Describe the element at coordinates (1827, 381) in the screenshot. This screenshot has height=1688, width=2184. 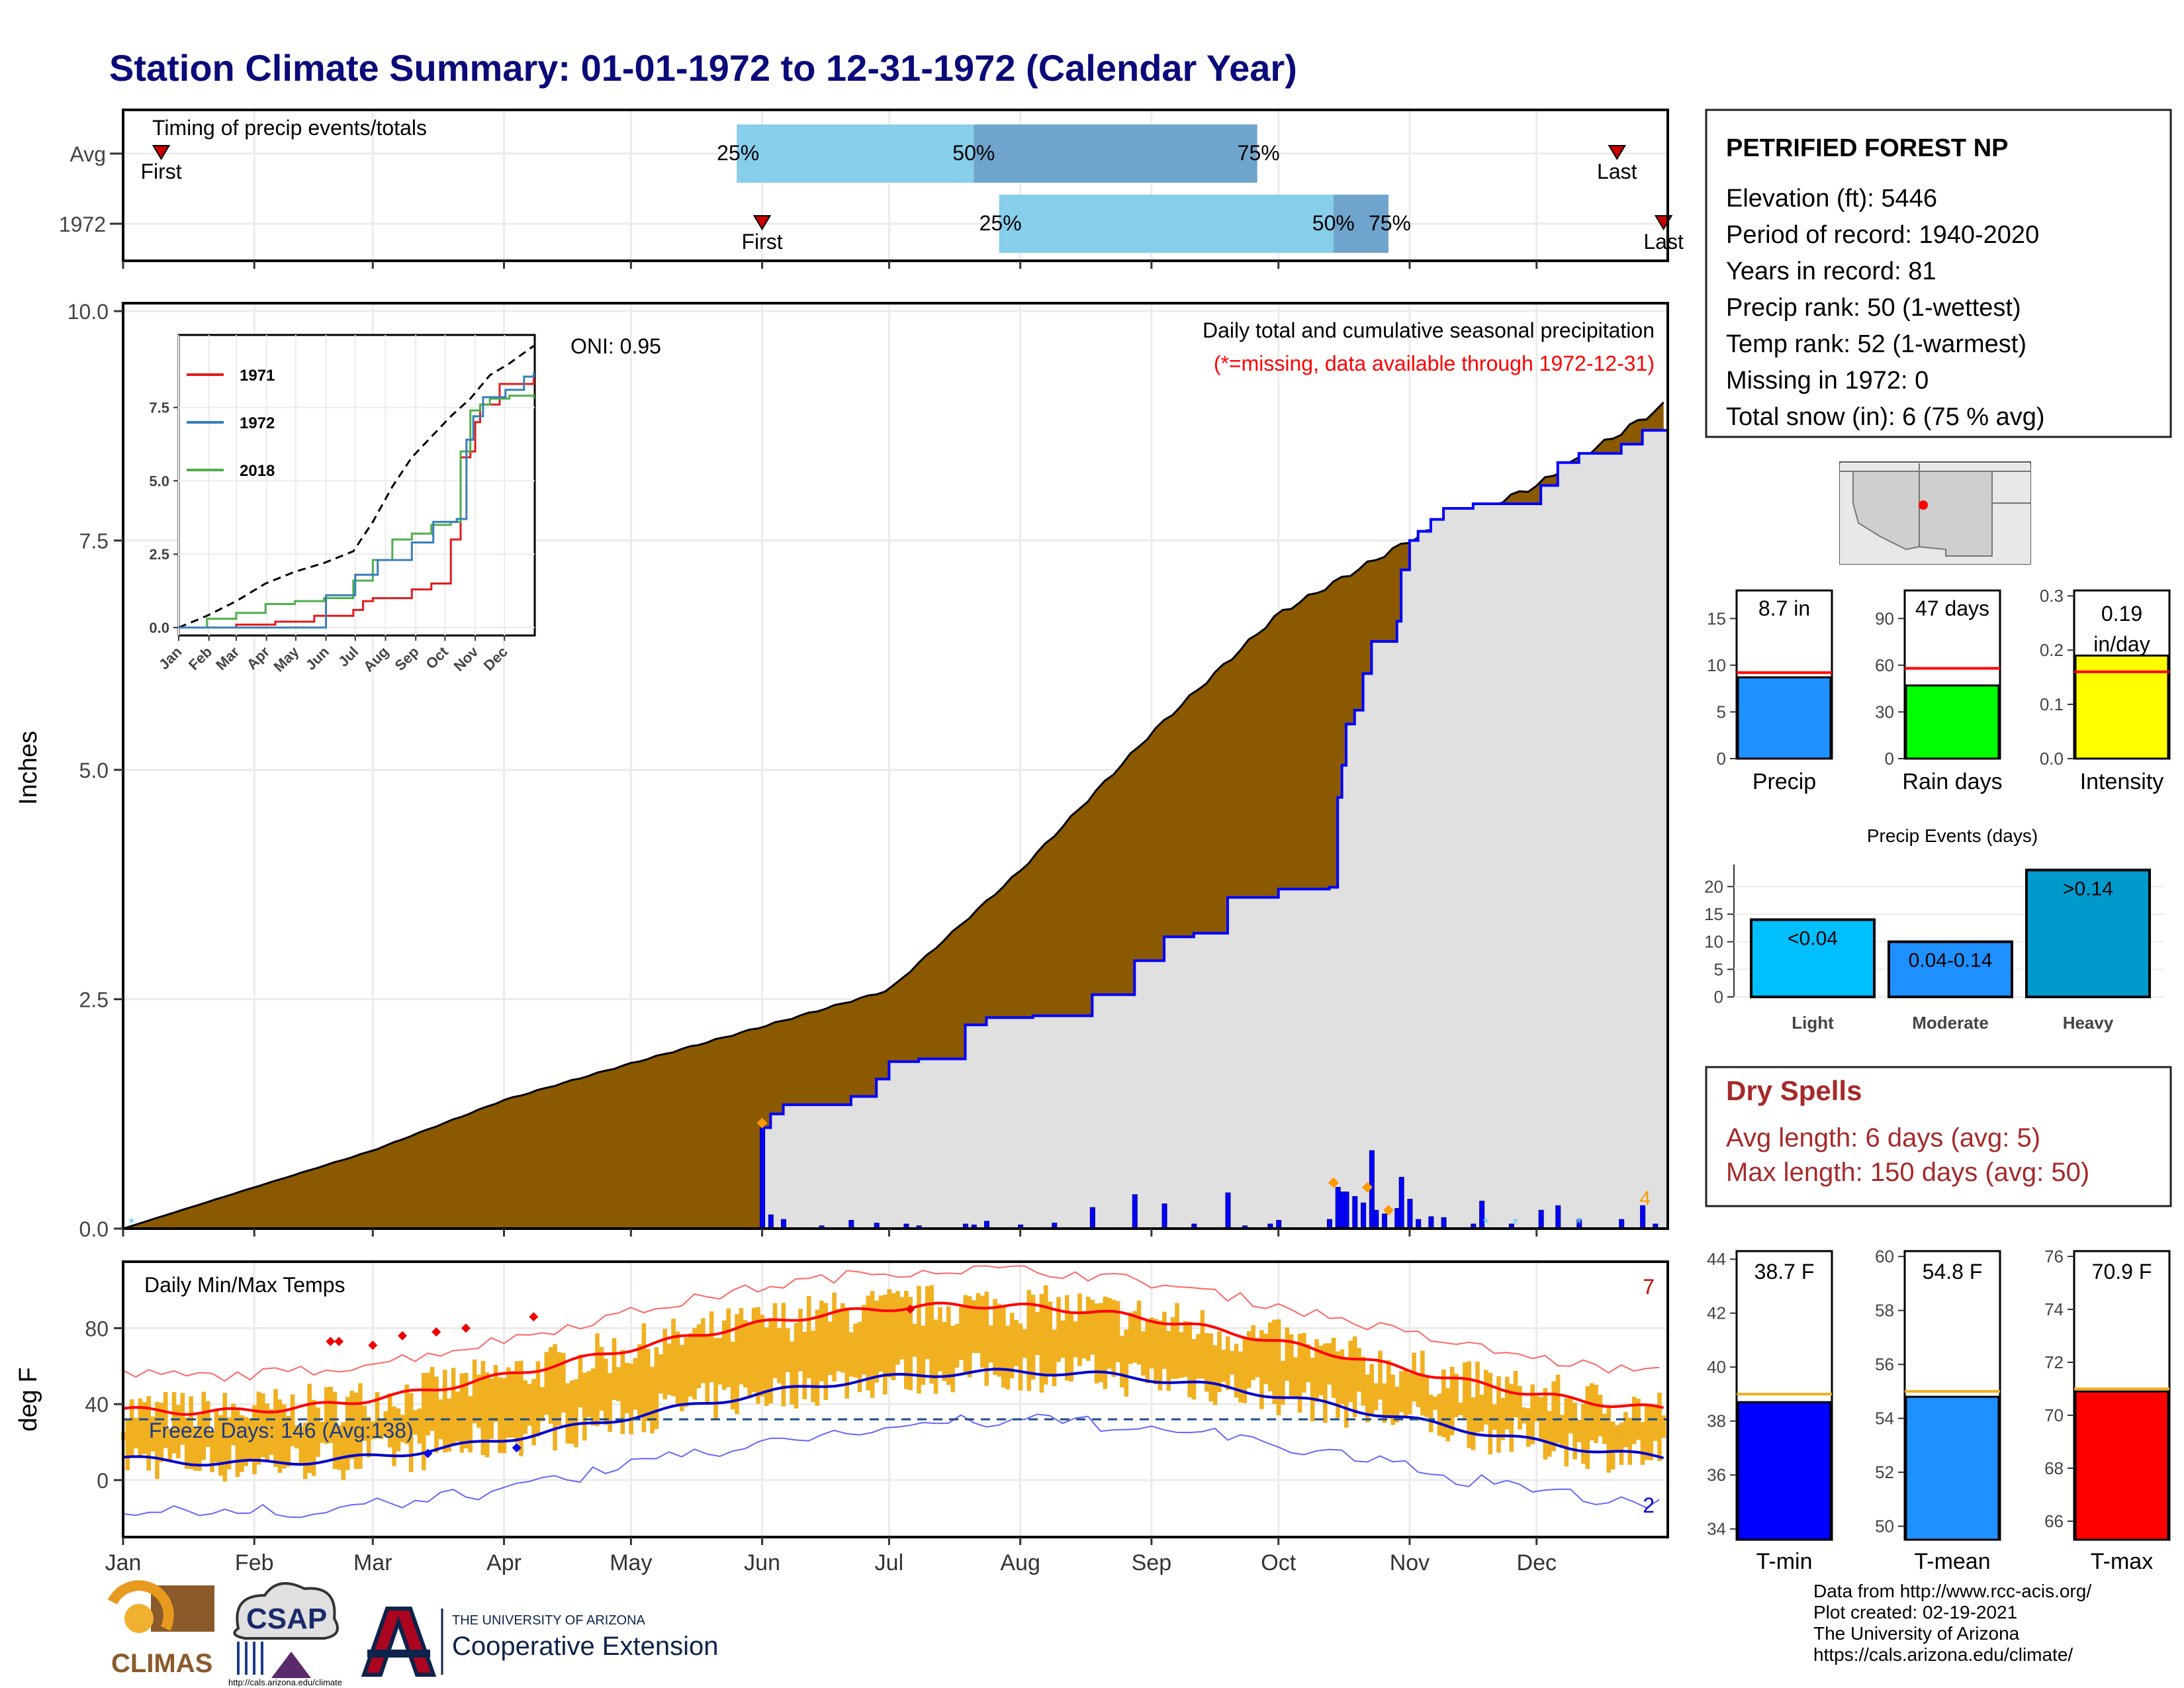
I see `station-info-line: Missing in 1972: 0` at that location.